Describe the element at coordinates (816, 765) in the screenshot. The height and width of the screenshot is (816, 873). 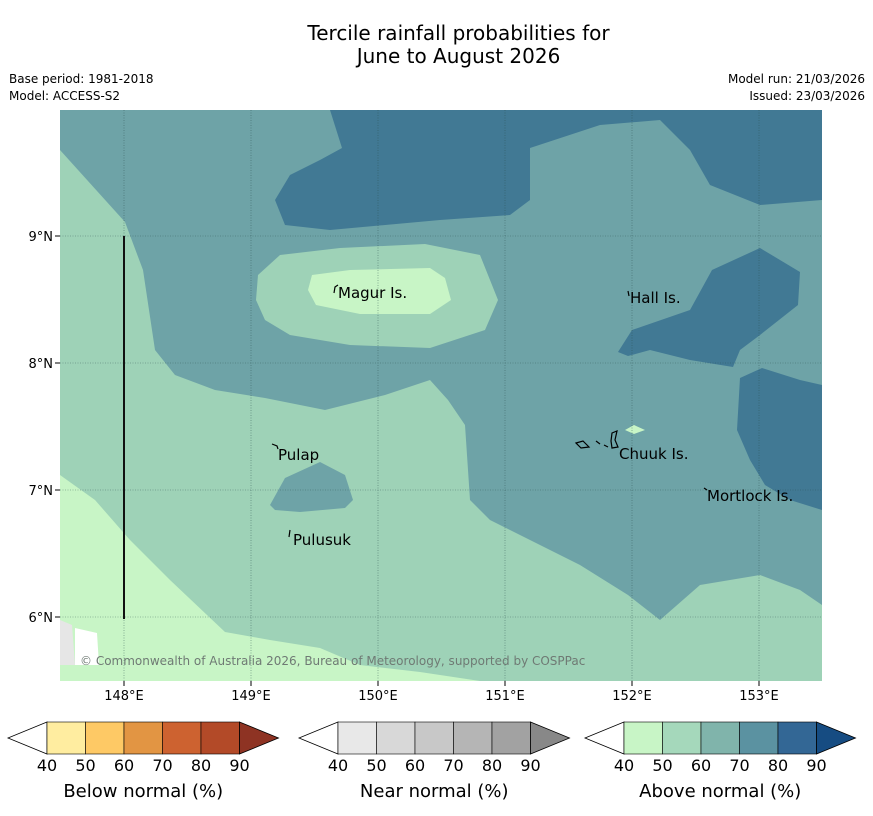
I see `above-colorbar-tick: 90` at that location.